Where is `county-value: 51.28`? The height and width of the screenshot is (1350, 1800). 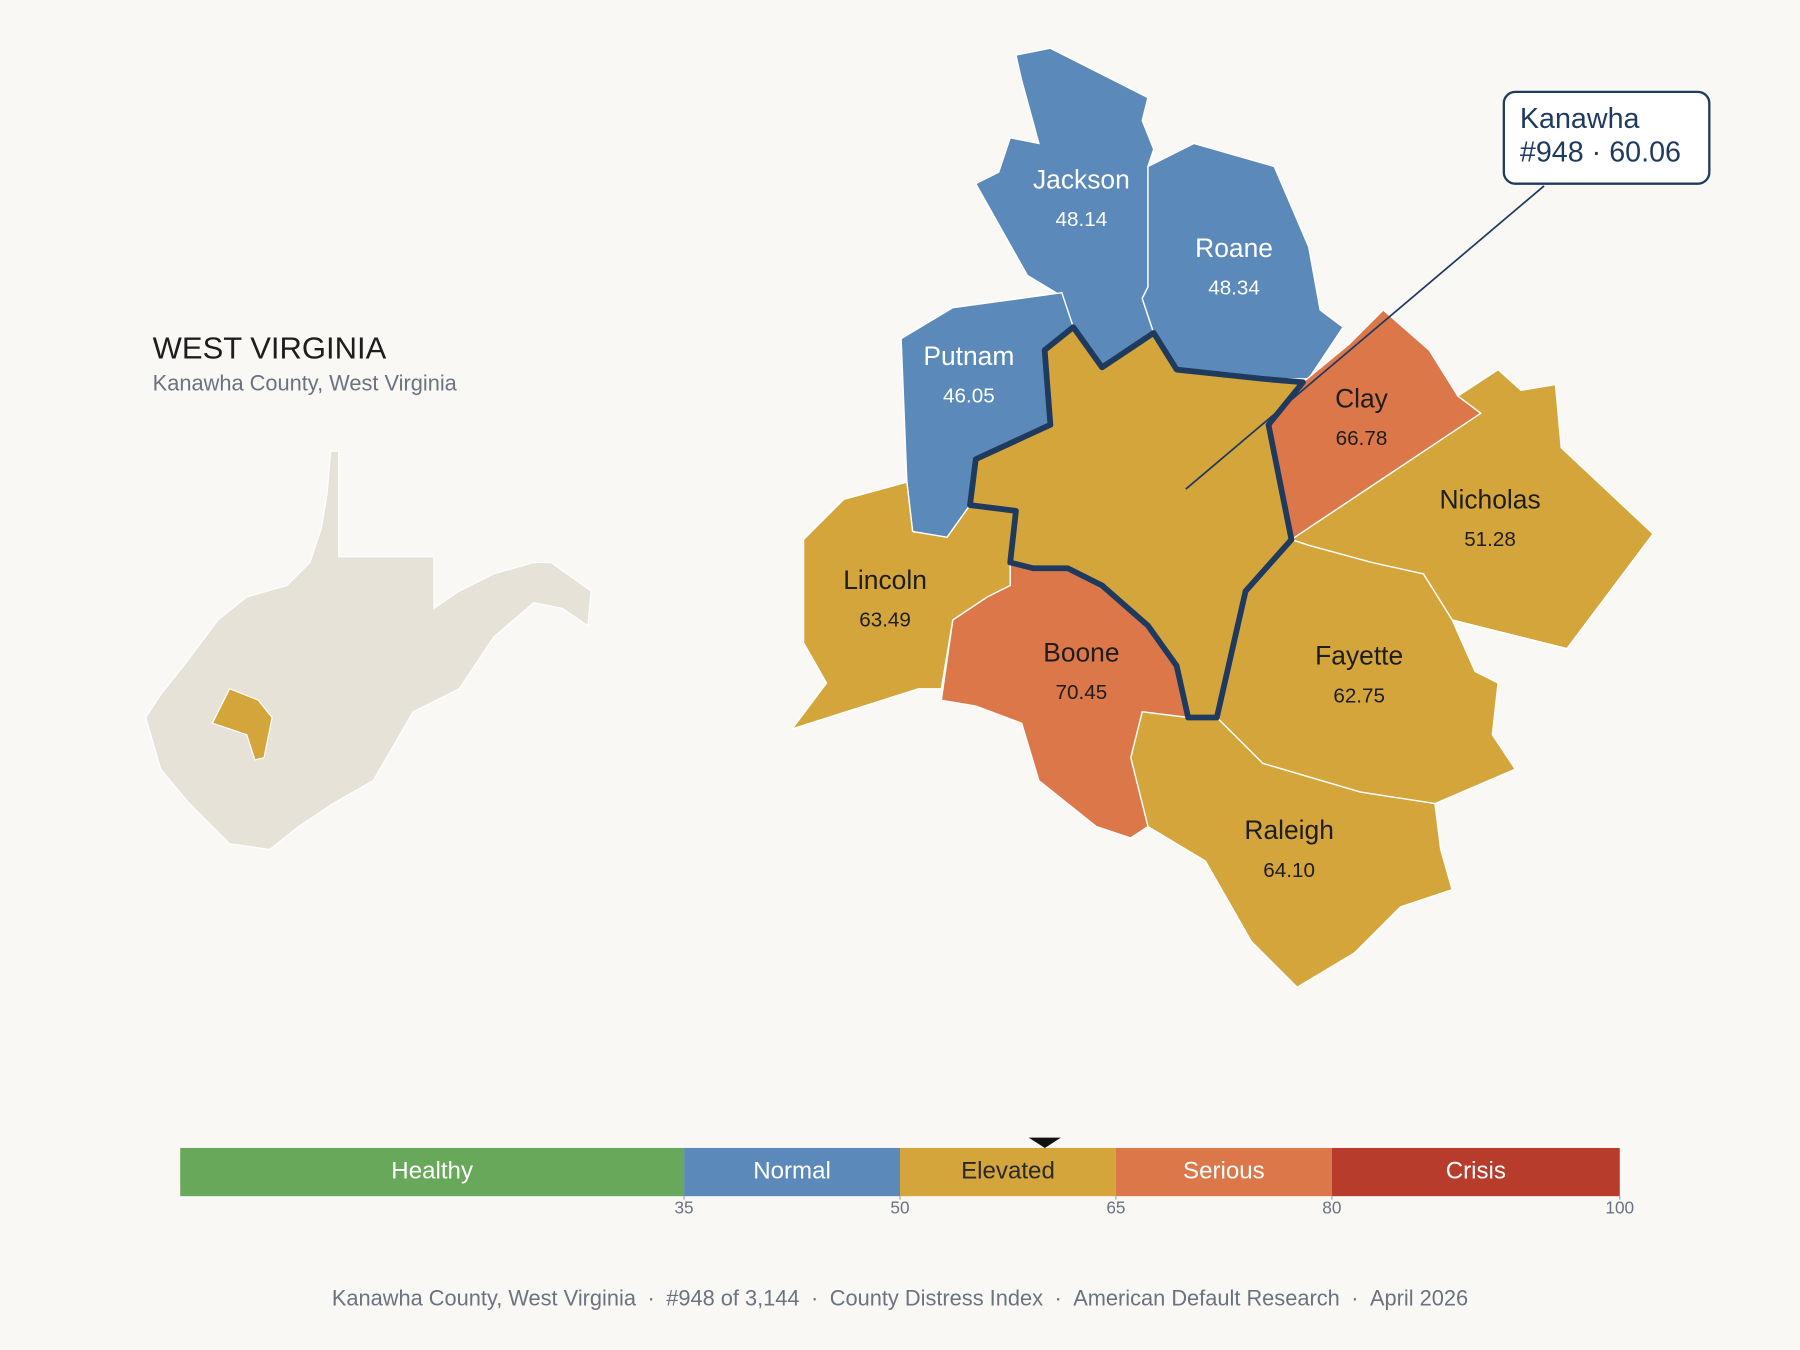
county-value: 51.28 is located at coordinates (1490, 539).